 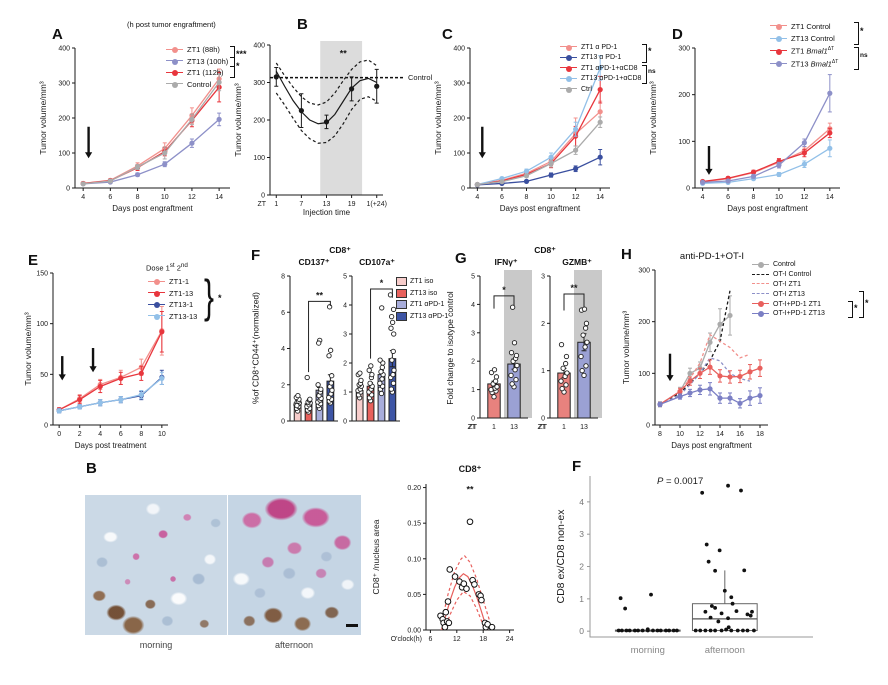 What do you see at coordinates (813, 38) in the screenshot?
I see `legend-item-label: ZT13 Control` at bounding box center [813, 38].